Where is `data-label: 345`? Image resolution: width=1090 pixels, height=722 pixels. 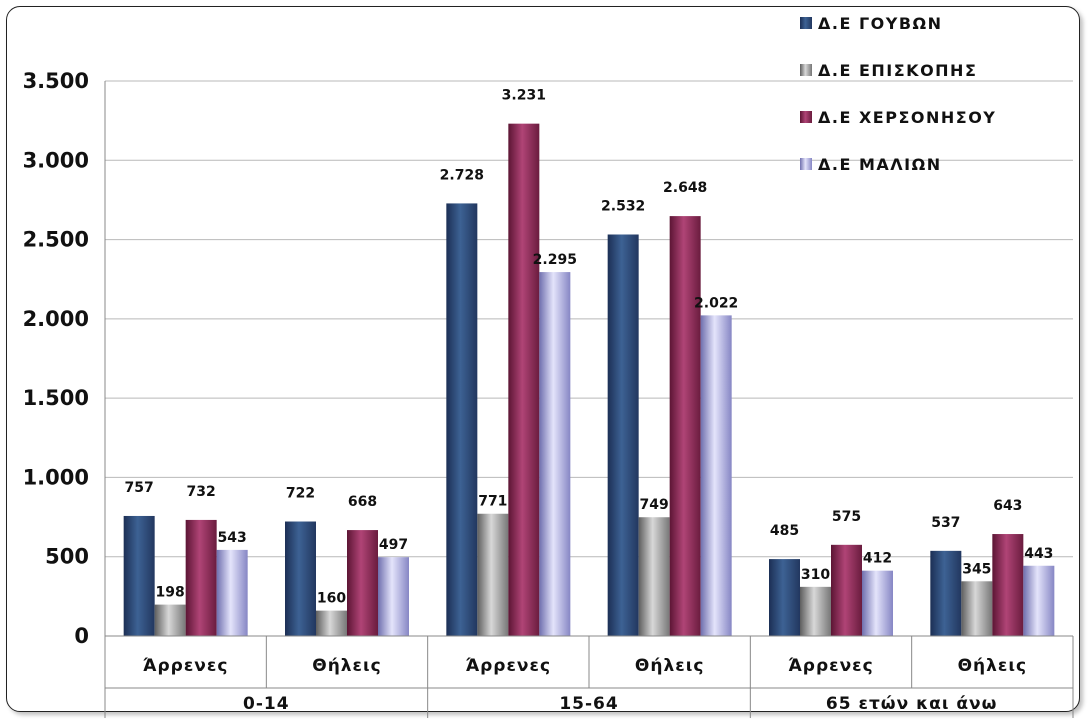
data-label: 345 is located at coordinates (976, 569).